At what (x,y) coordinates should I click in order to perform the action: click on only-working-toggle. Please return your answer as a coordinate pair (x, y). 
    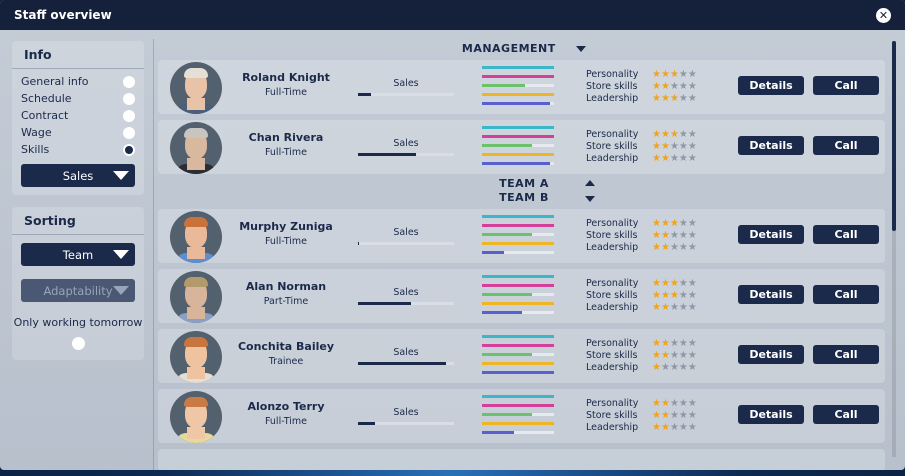
    Looking at the image, I should click on (78, 343).